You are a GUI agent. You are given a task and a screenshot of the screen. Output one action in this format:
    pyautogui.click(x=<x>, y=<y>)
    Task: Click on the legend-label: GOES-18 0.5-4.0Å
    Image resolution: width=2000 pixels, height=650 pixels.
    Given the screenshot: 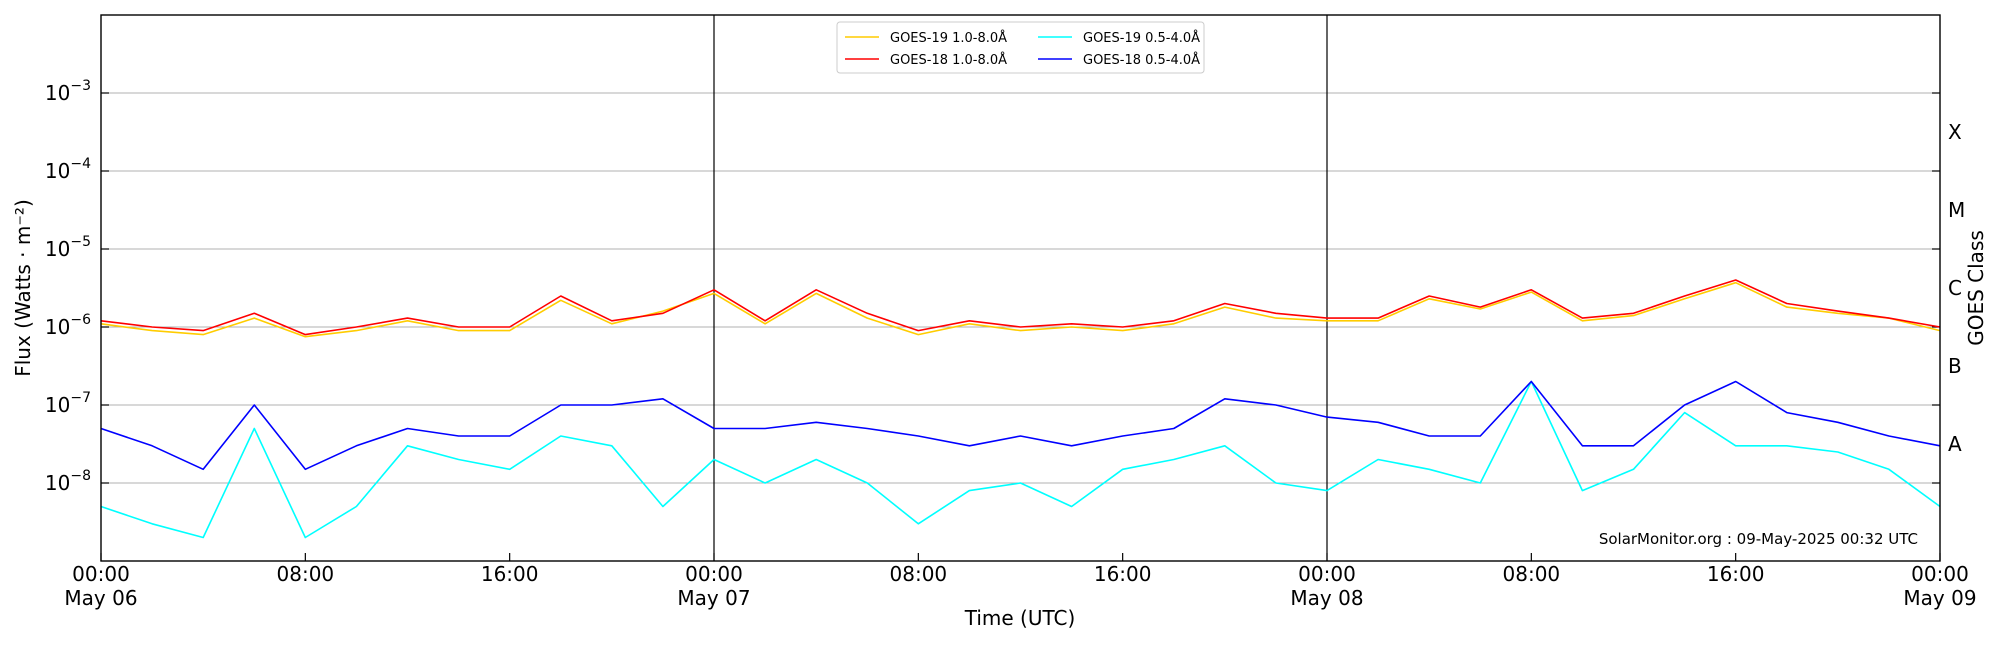 What is the action you would take?
    pyautogui.click(x=1141, y=60)
    